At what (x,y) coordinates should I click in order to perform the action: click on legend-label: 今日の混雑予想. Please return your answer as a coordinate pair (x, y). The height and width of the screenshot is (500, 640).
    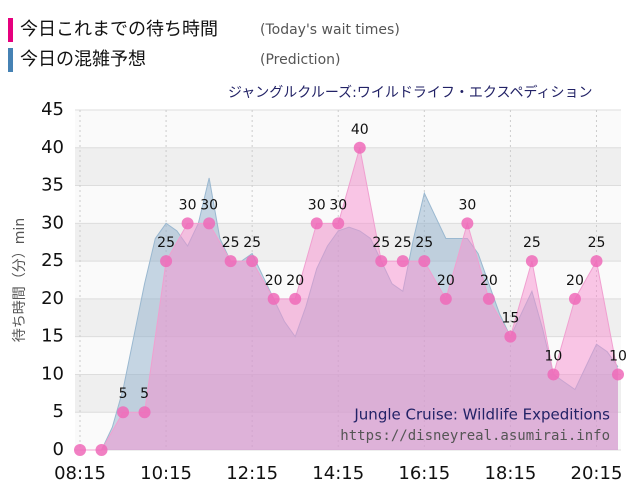
    Looking at the image, I should click on (83, 59).